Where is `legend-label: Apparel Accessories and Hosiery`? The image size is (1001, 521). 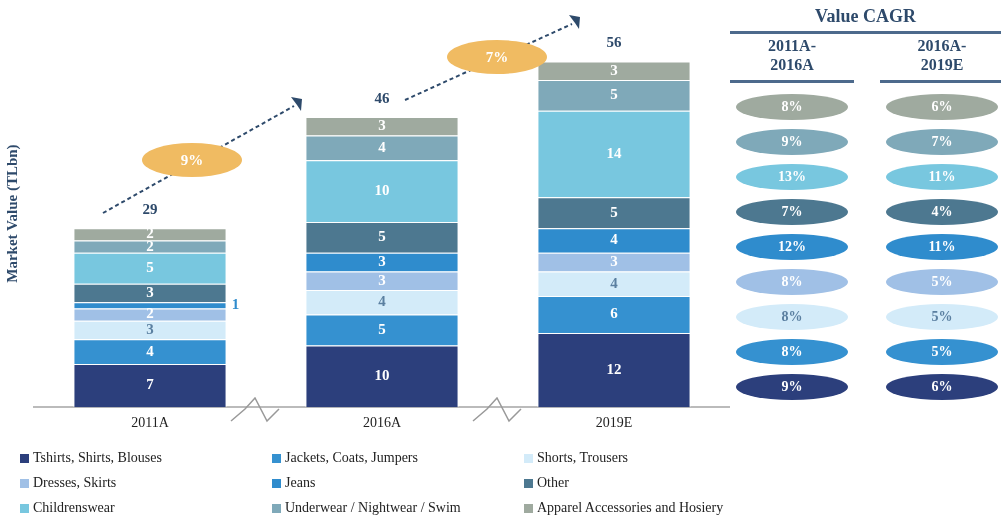 legend-label: Apparel Accessories and Hosiery is located at coordinates (630, 508).